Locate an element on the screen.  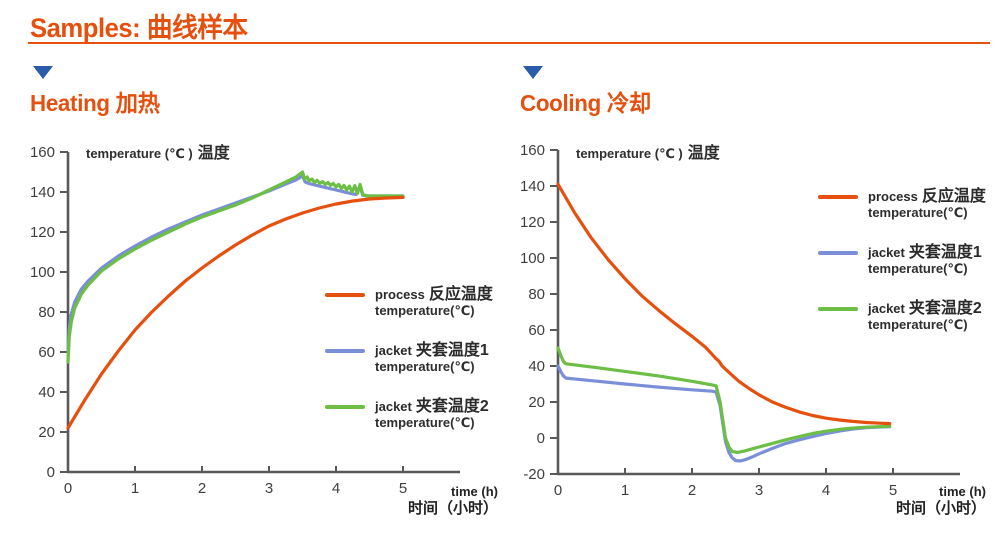
heating-triangle-icon is located at coordinates (43, 72).